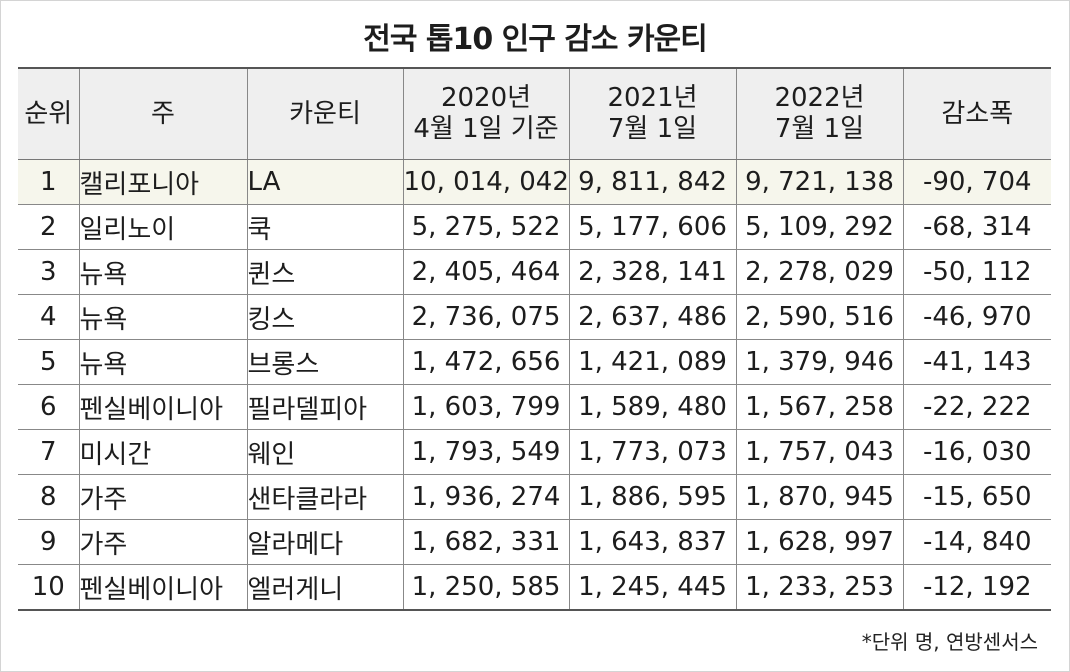  Describe the element at coordinates (819, 317) in the screenshot. I see `cell-y2022: 2, 590, 516` at that location.